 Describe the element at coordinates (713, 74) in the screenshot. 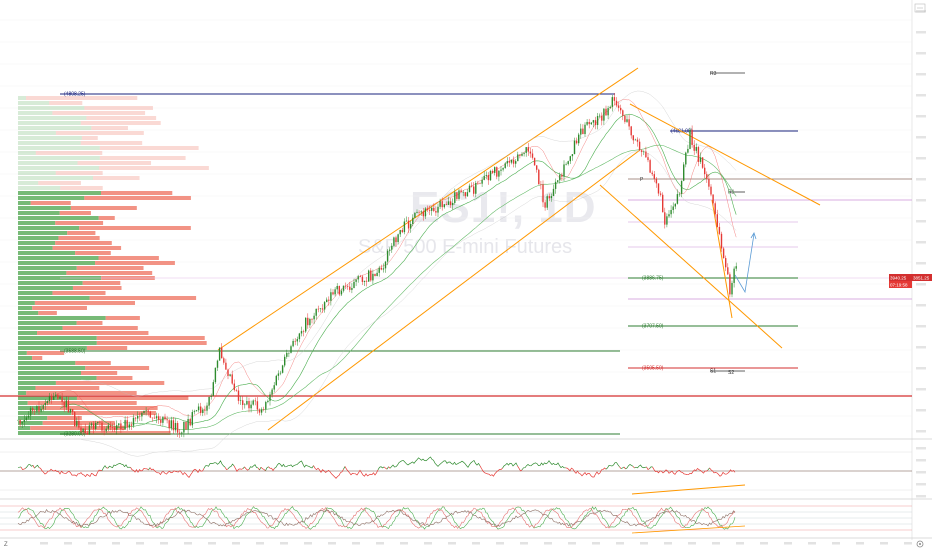

I see `pivot-label-r3: R3` at that location.